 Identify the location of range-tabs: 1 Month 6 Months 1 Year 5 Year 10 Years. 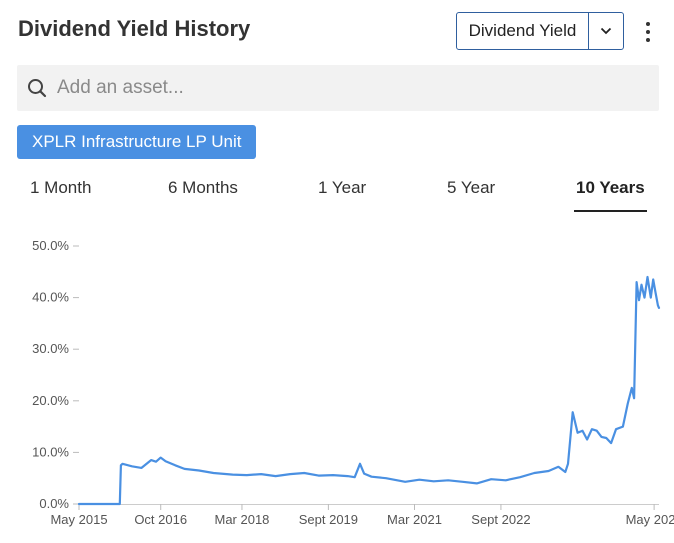
(337, 193).